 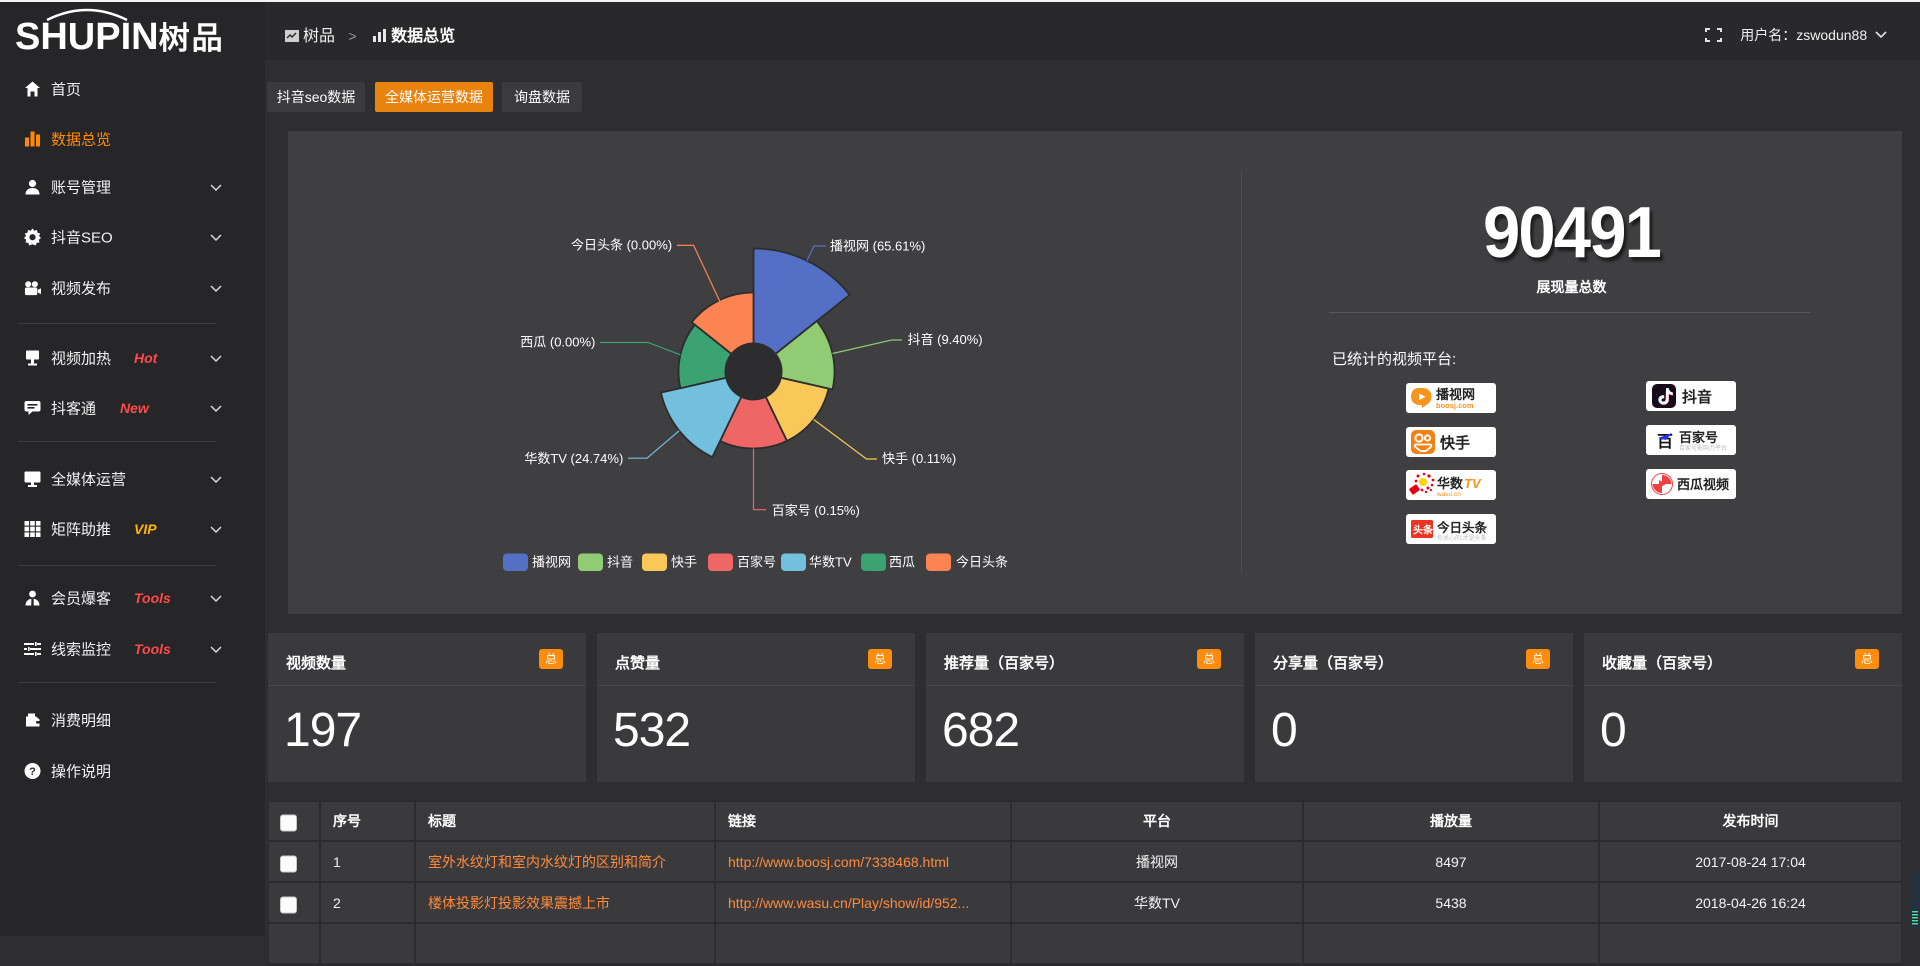 I want to click on svg-text: wasu.cn, so click(x=1448, y=494).